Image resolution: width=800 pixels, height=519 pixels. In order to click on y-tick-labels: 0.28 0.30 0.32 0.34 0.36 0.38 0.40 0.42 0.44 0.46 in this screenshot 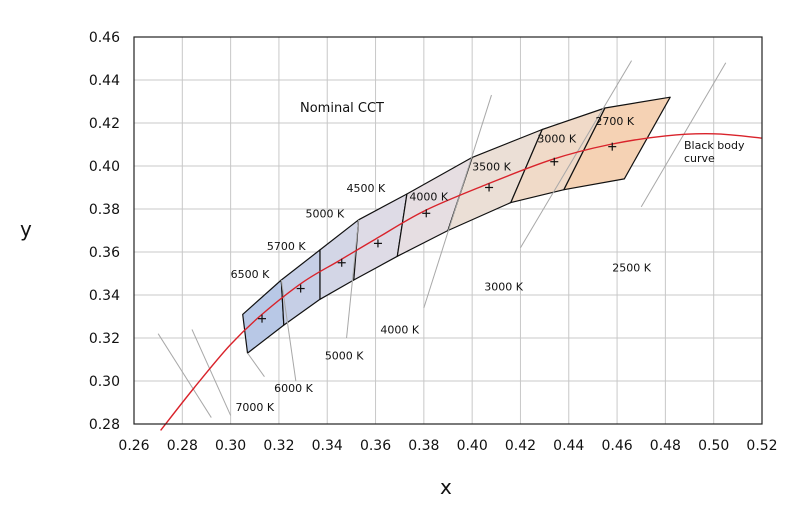, I will do `click(104, 231)`.